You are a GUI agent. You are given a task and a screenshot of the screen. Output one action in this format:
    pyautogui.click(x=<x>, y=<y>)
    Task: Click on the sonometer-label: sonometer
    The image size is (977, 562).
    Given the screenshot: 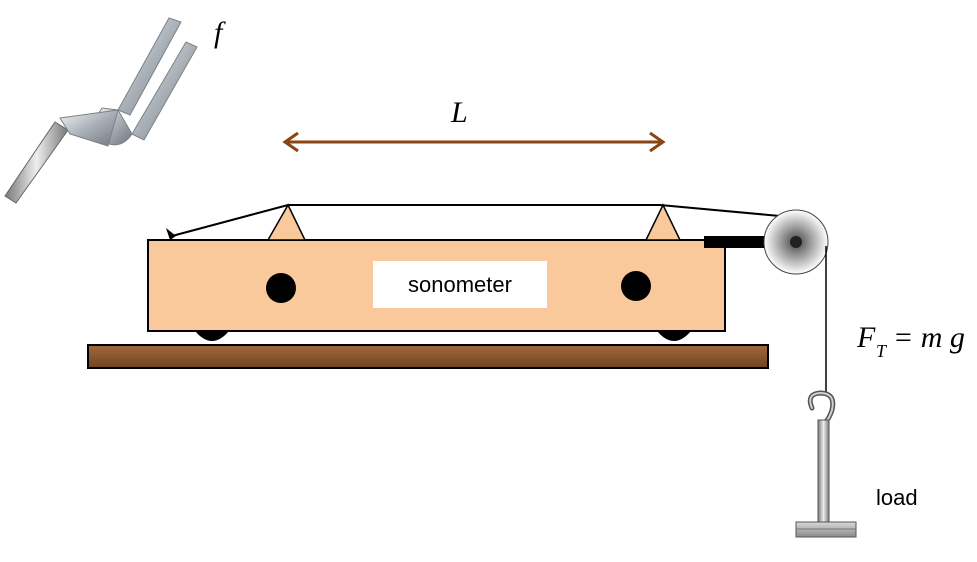 What is the action you would take?
    pyautogui.click(x=460, y=284)
    